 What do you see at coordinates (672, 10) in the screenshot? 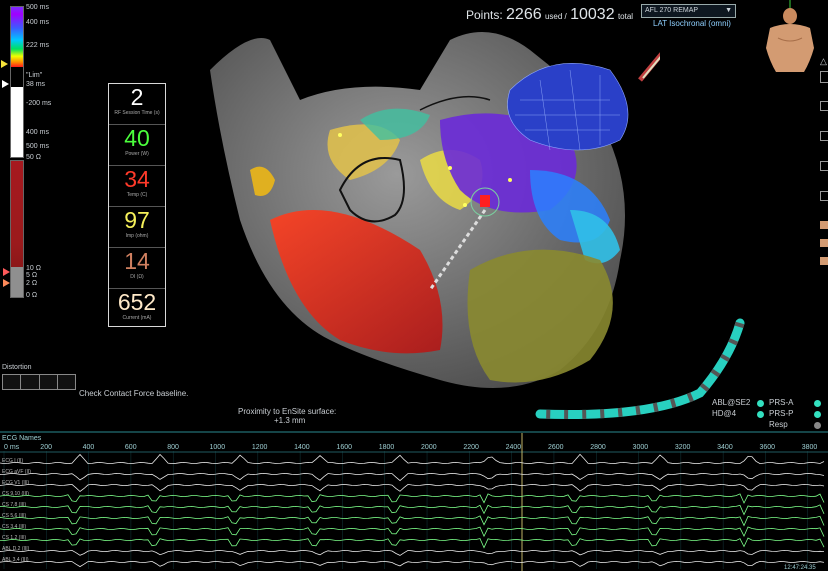
I see `map-selector-value: AFL 270 REMAP` at bounding box center [672, 10].